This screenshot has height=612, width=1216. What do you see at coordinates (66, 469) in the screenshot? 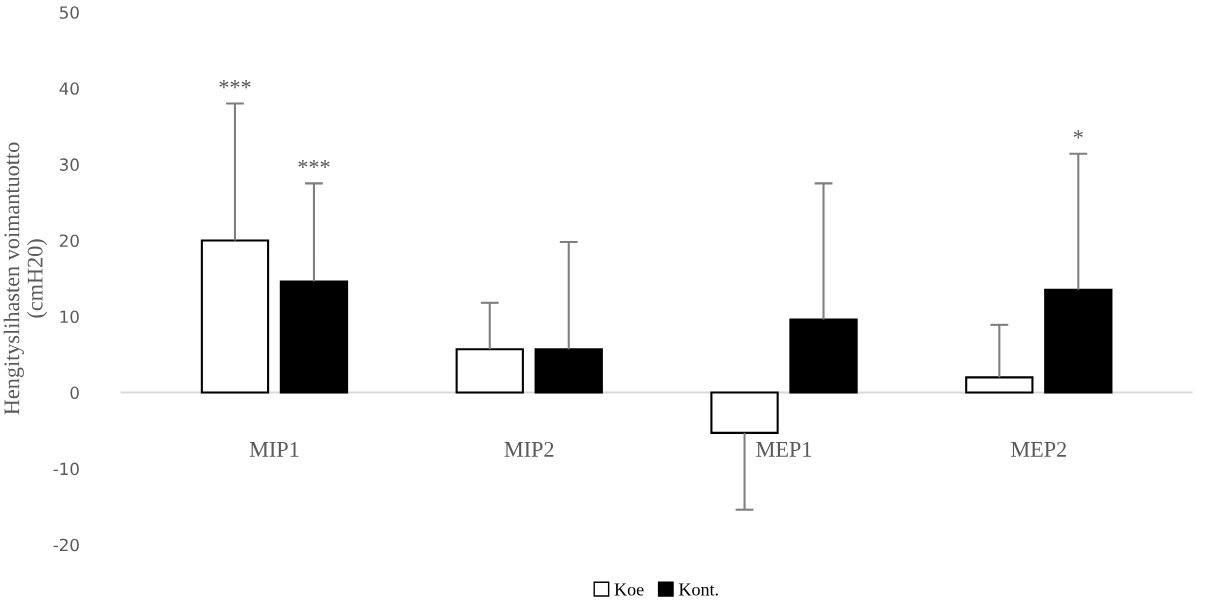
I see `y-tick-label: -10` at bounding box center [66, 469].